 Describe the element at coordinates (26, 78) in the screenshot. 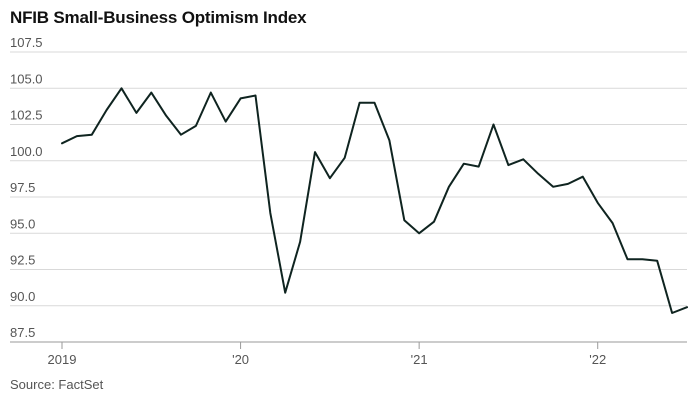

I see `y-tick-label: 105.0` at that location.